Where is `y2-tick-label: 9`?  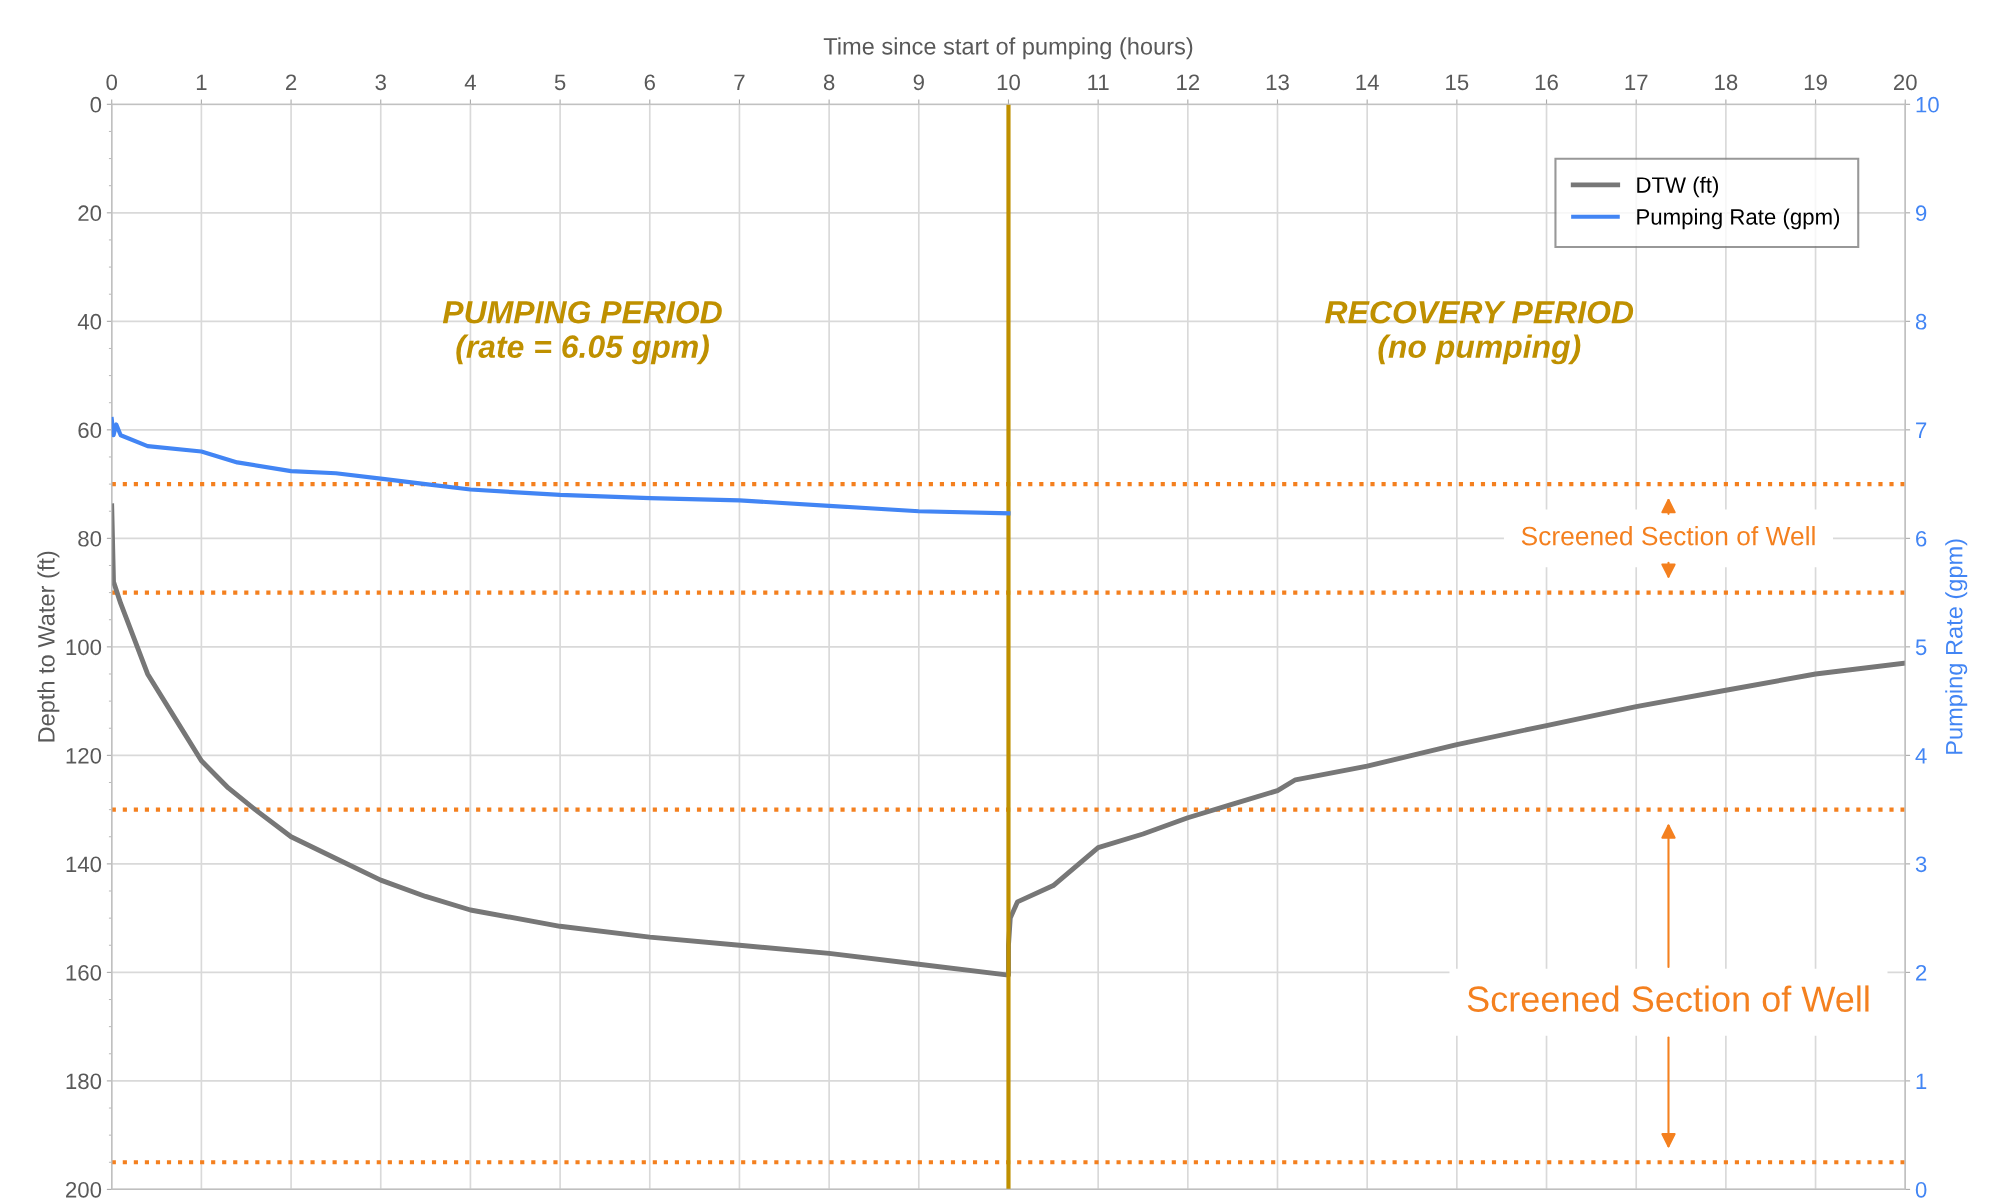 y2-tick-label: 9 is located at coordinates (1921, 213).